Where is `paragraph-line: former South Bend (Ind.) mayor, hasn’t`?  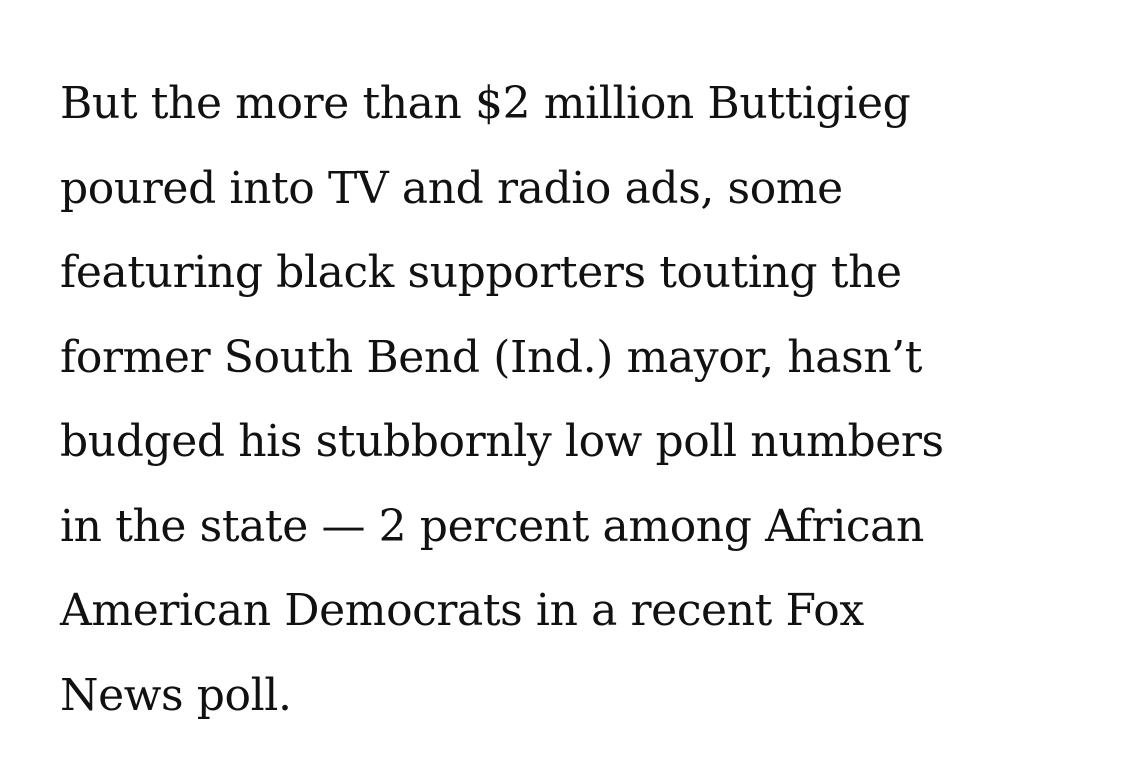
paragraph-line: former South Bend (Ind.) mayor, hasn’t is located at coordinates (491, 357).